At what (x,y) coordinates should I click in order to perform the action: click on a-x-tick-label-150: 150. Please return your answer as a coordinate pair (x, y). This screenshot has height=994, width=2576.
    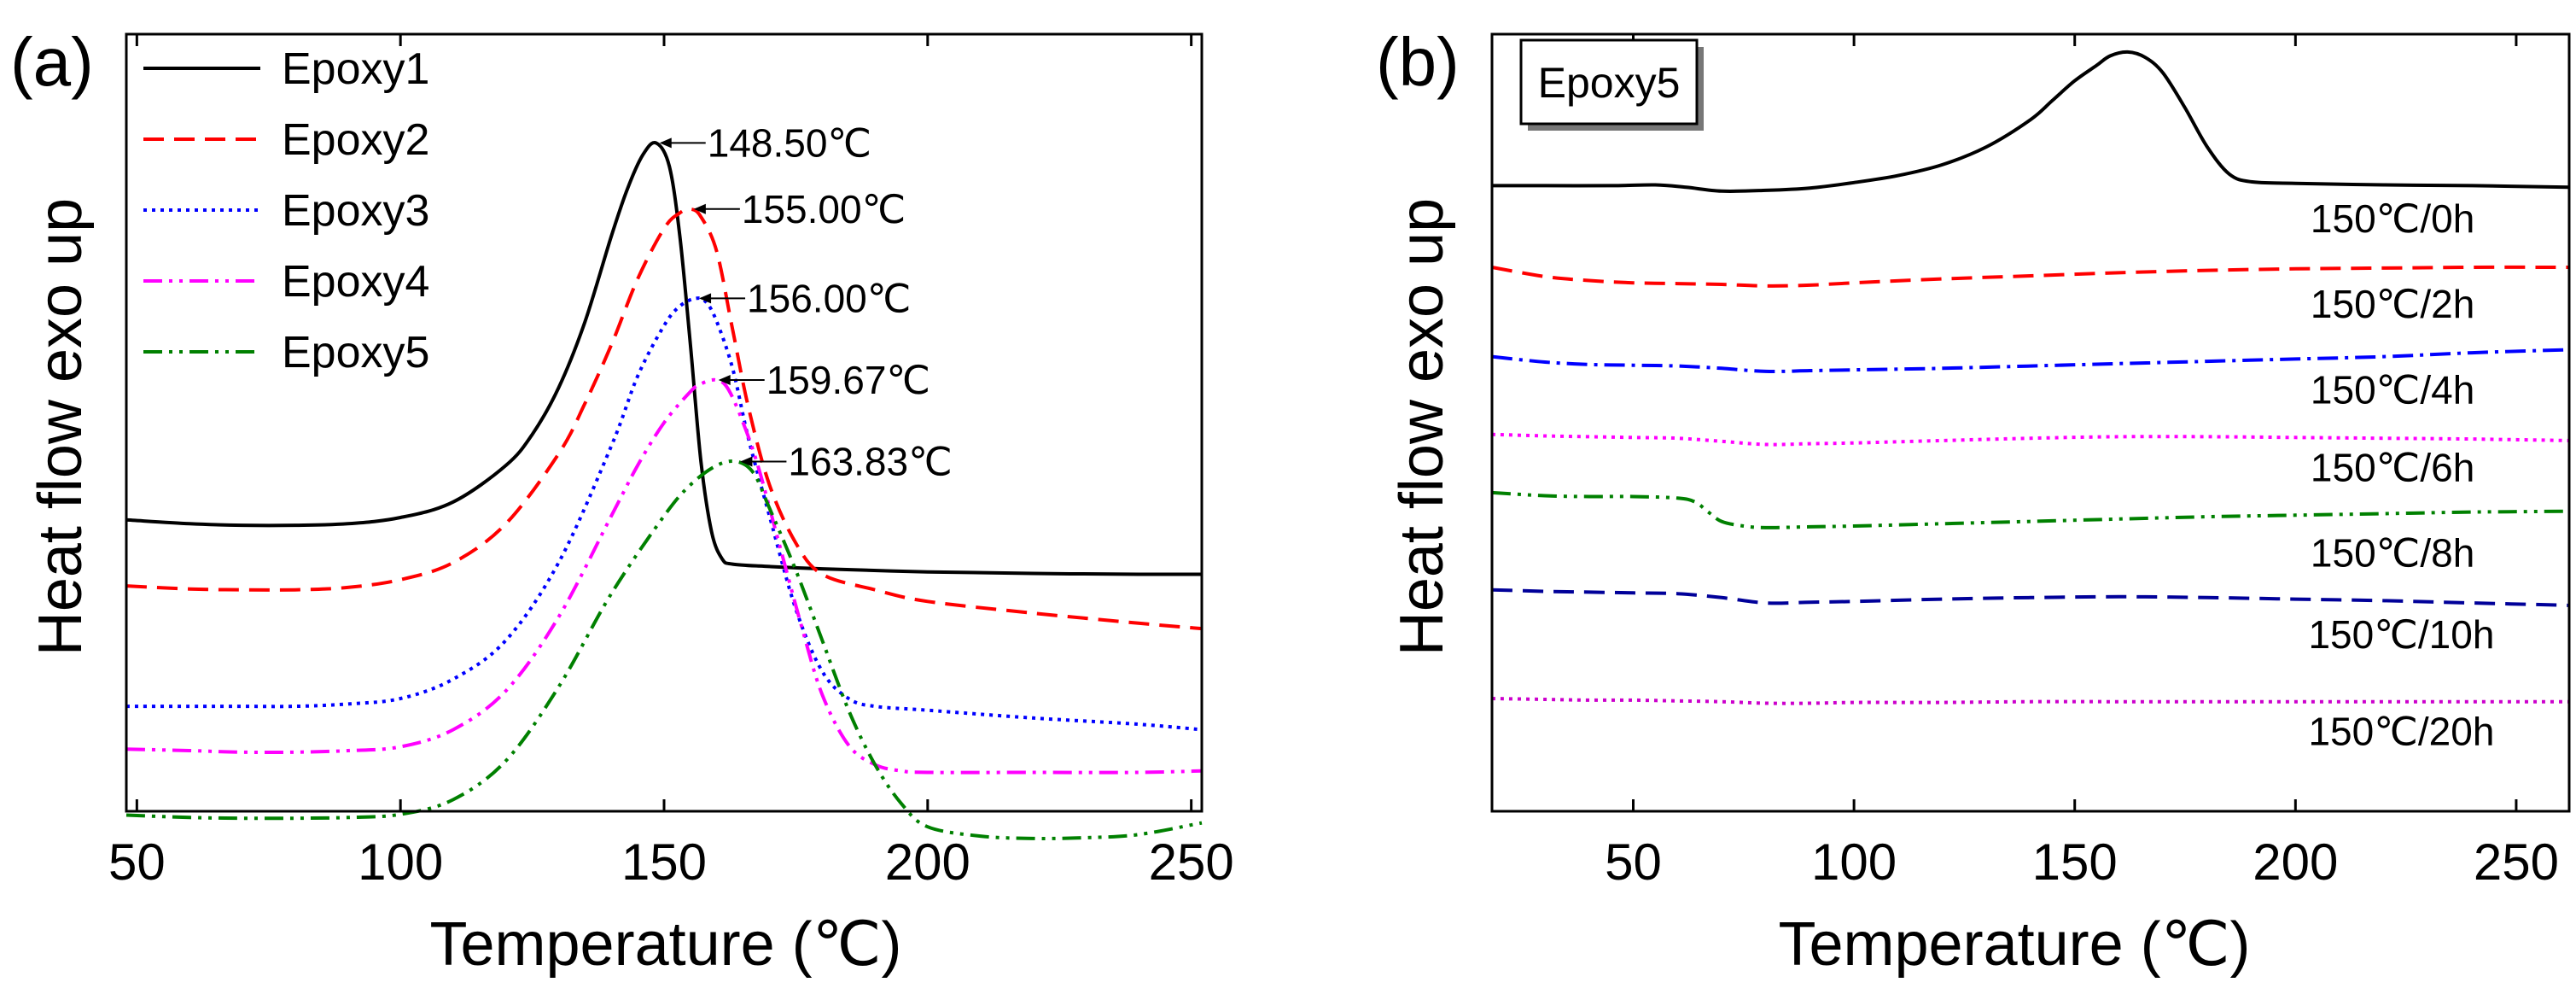
    Looking at the image, I should click on (664, 862).